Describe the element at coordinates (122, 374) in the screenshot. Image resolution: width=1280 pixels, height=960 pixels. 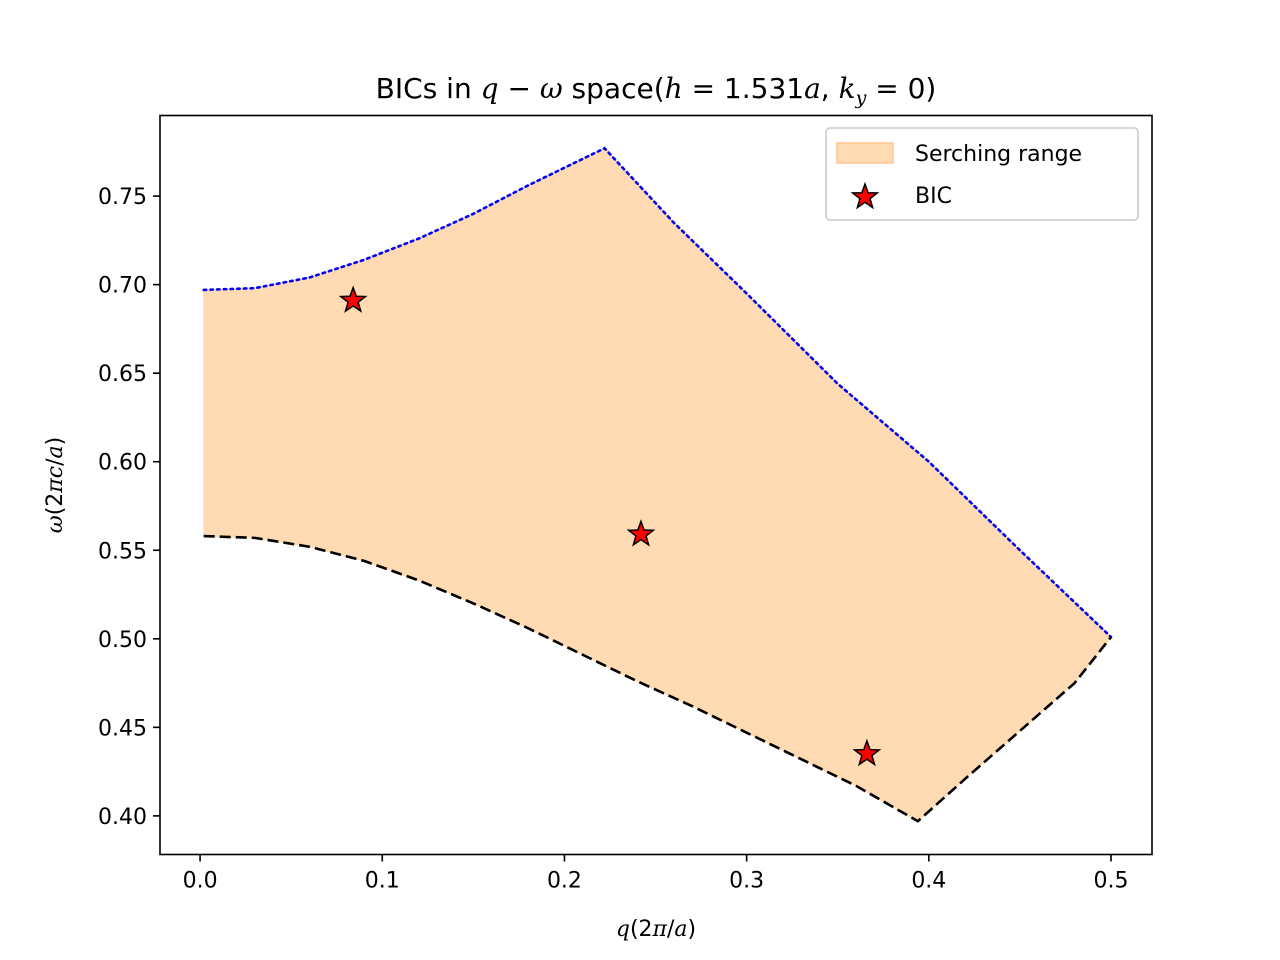
I see `y-tick-label: 0.65` at that location.